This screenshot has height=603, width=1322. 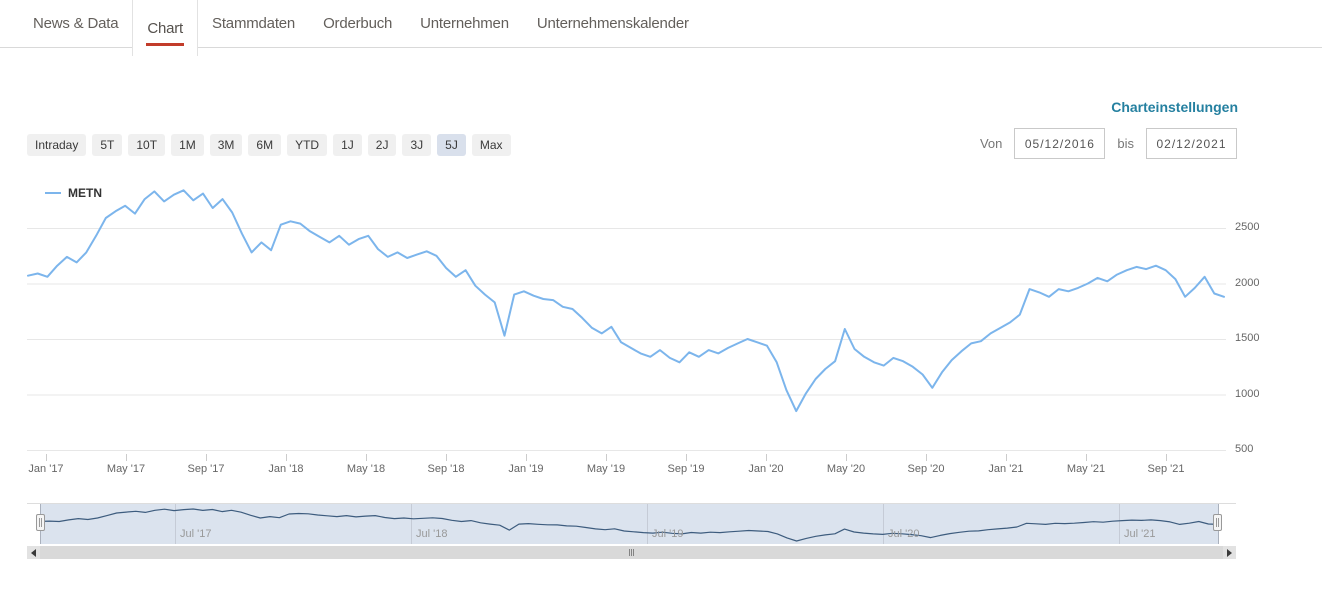 I want to click on range-button-5t: 5T, so click(x=107, y=145).